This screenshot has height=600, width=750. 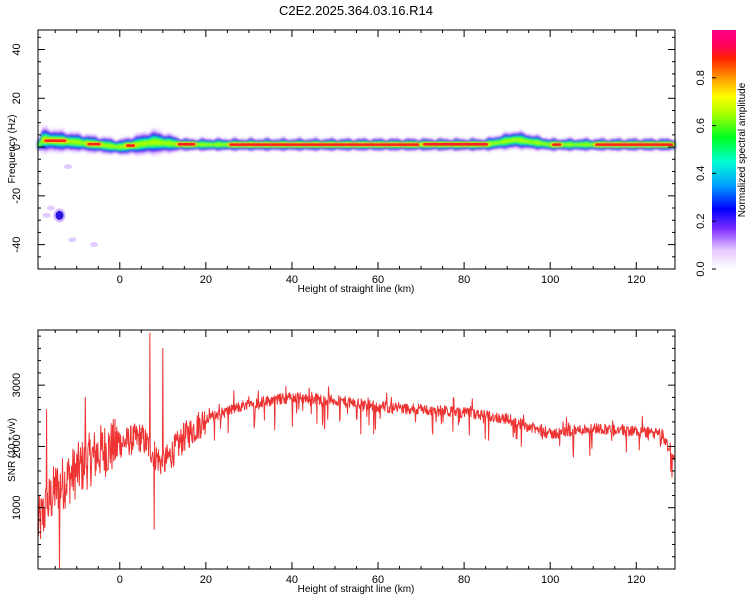 I want to click on snr-y-label: SNR (10 * v/v), so click(x=12, y=450).